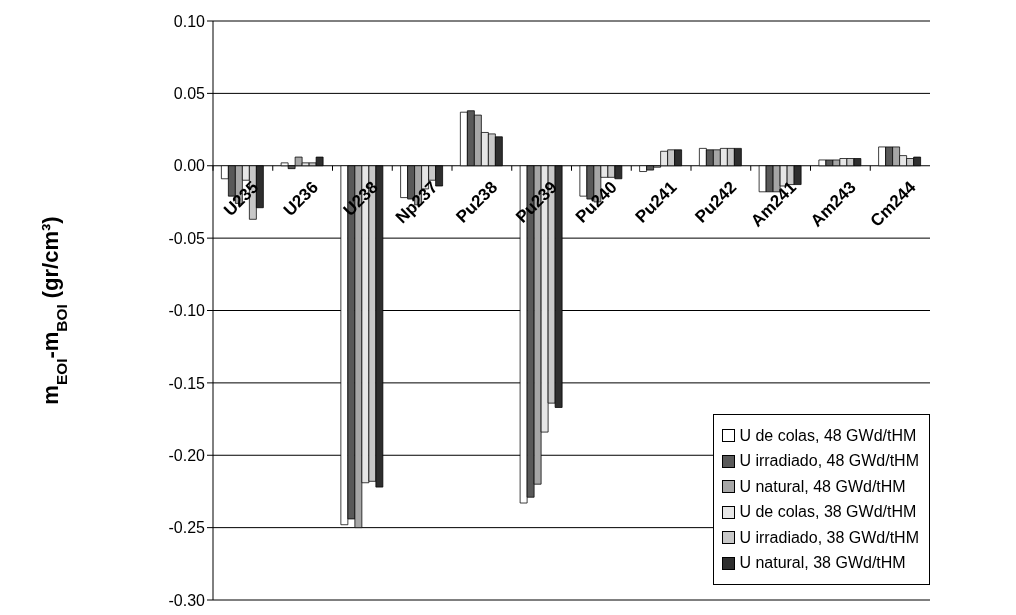 This screenshot has width=1016, height=615. What do you see at coordinates (829, 537) in the screenshot?
I see `legend-label: U irradiado, 38 GWd/tHM` at bounding box center [829, 537].